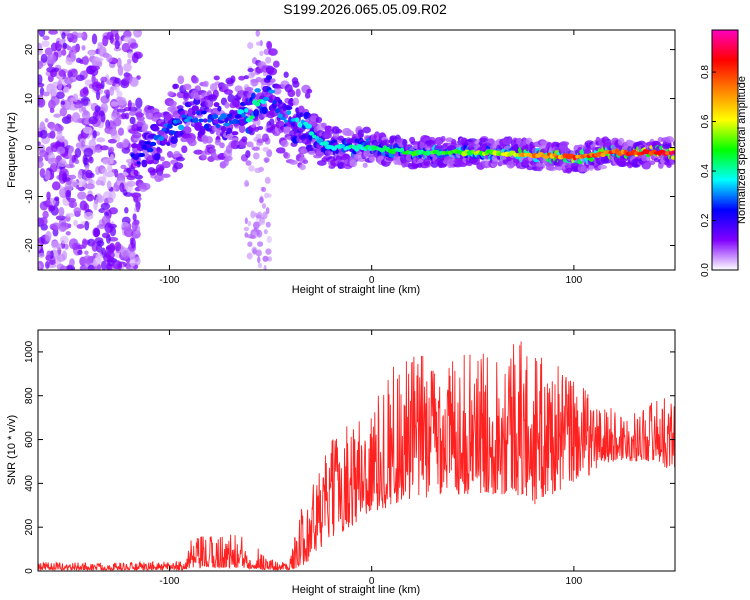  I want to click on colorbar-bar, so click(725, 150).